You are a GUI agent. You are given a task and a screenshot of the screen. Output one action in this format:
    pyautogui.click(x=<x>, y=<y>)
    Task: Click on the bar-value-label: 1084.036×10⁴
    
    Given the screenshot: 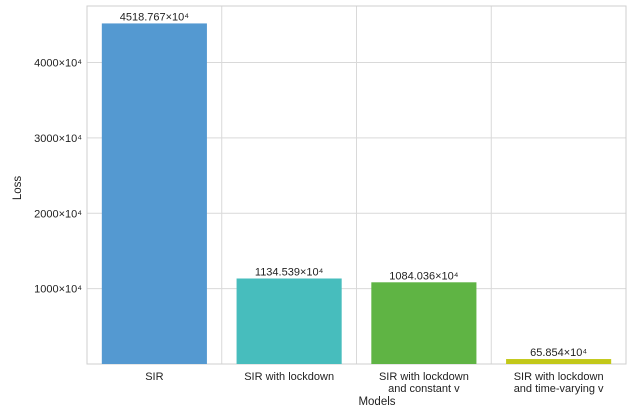 What is the action you would take?
    pyautogui.click(x=424, y=276)
    